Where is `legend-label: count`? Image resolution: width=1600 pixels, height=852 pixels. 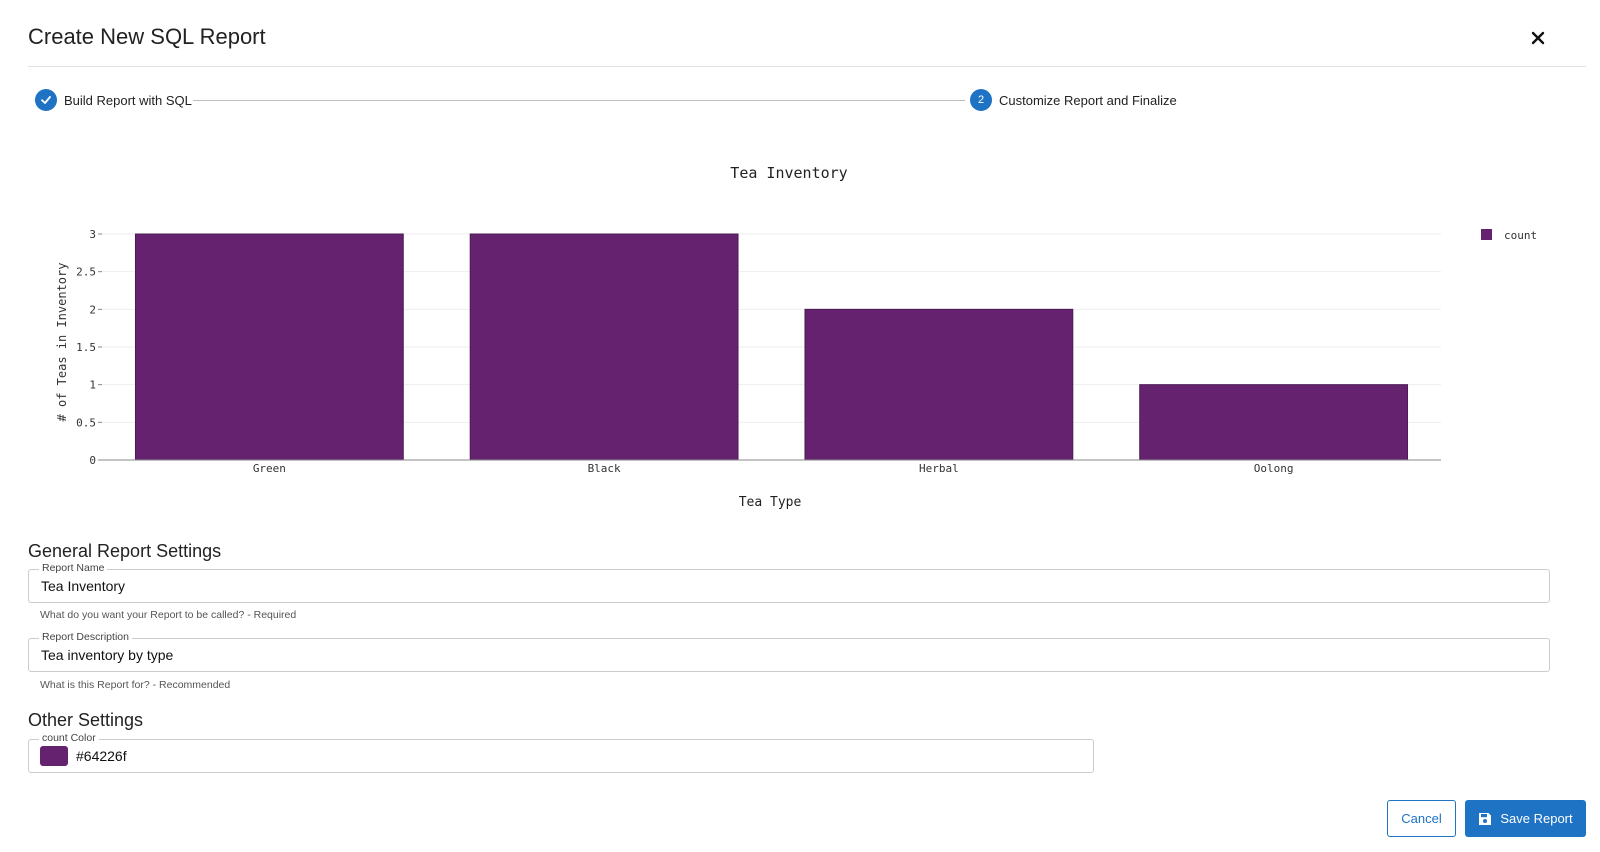
legend-label: count is located at coordinates (1520, 235).